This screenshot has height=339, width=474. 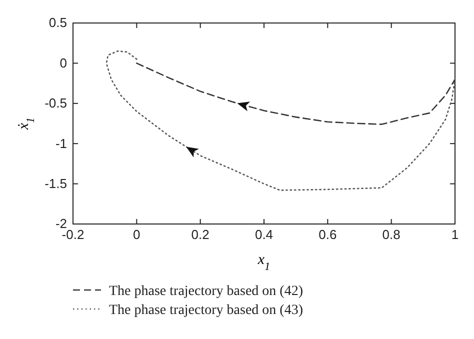 What do you see at coordinates (55, 183) in the screenshot?
I see `y-tick-label: -1.5` at bounding box center [55, 183].